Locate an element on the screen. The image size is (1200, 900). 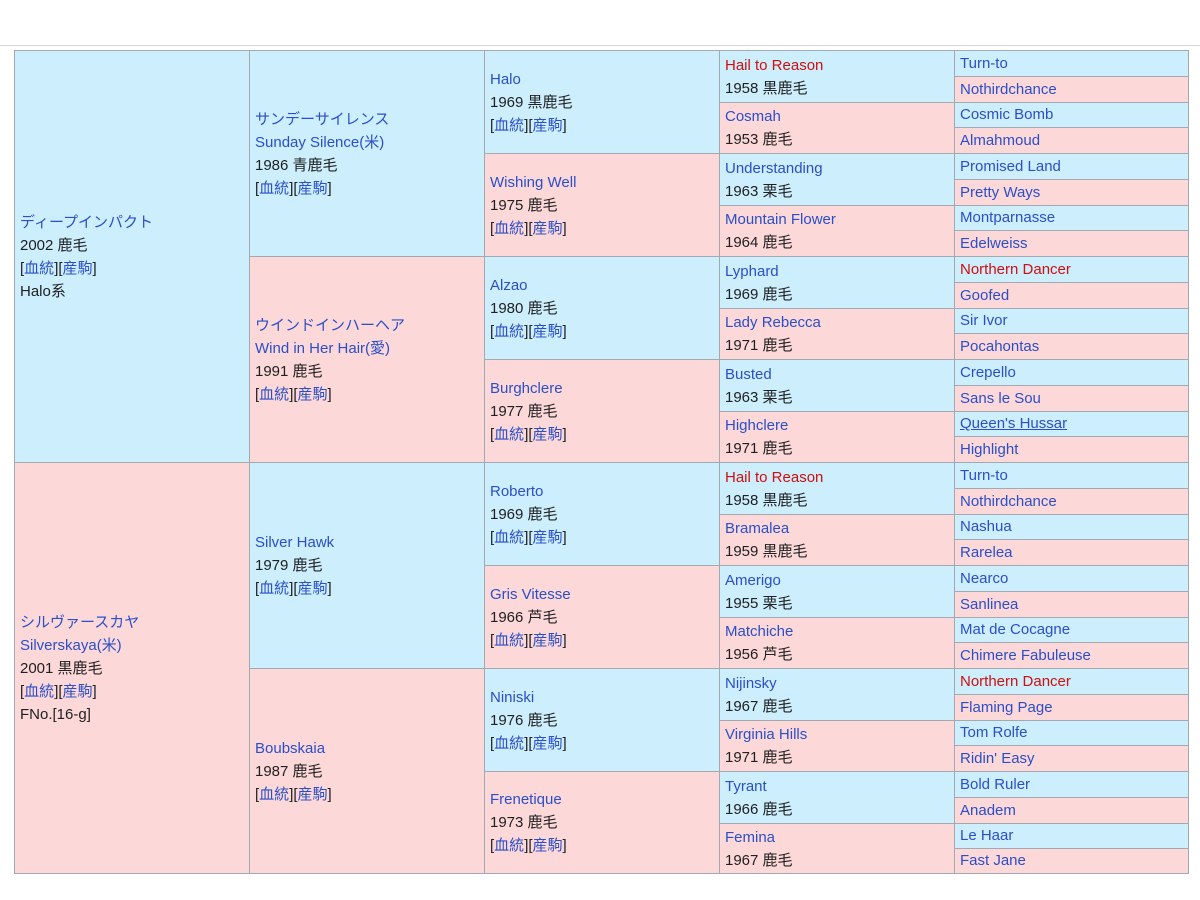
horse-name-link: Wishing Well is located at coordinates (533, 182).